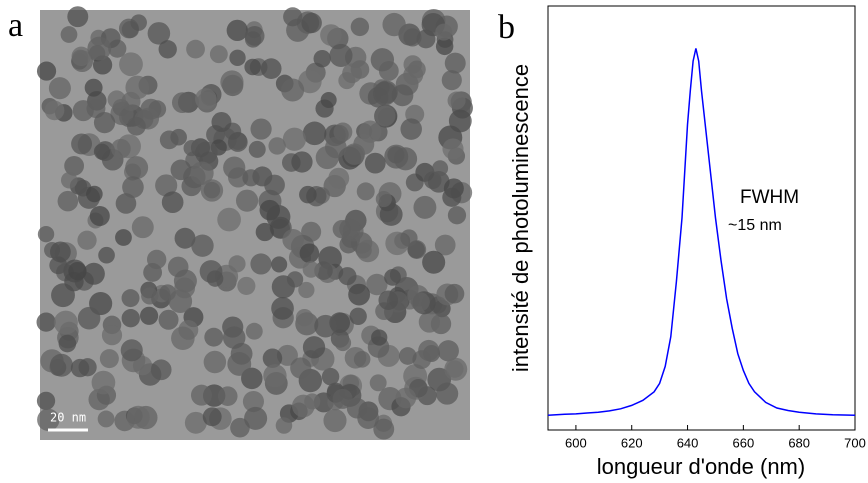  Describe the element at coordinates (855, 442) in the screenshot. I see `x-tick-label: 700` at that location.